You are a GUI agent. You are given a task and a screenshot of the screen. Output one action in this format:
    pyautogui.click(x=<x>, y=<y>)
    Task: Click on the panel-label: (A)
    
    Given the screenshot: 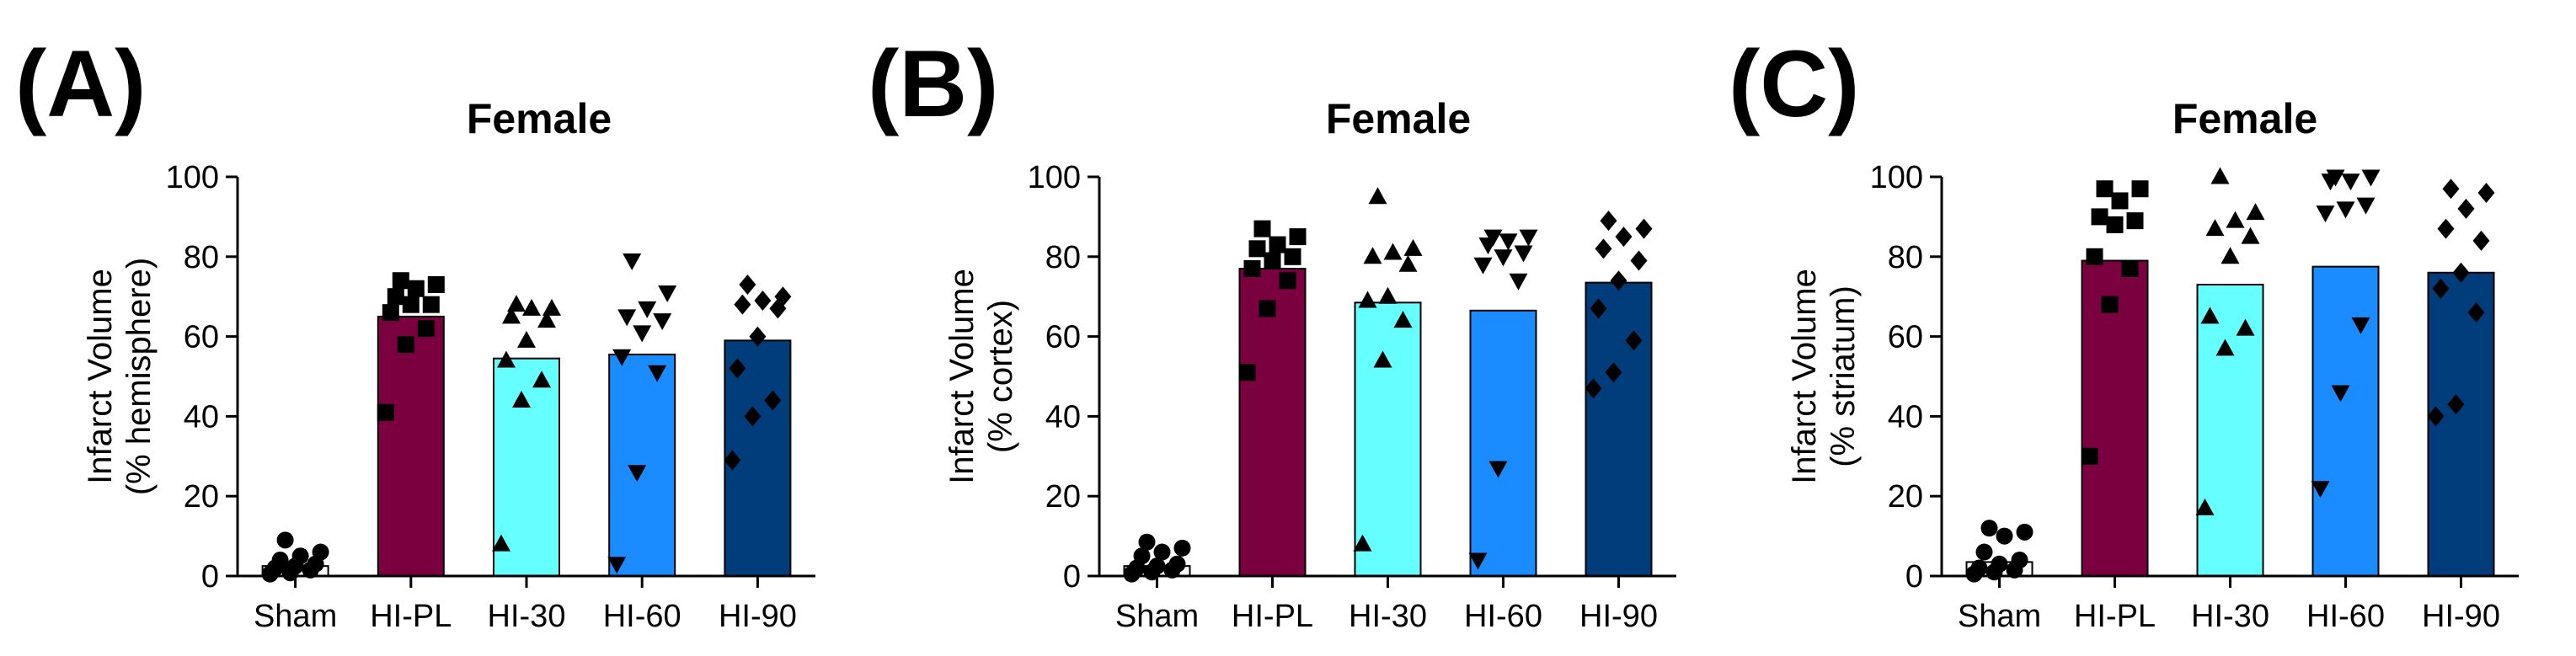 What is the action you would take?
    pyautogui.click(x=80, y=83)
    